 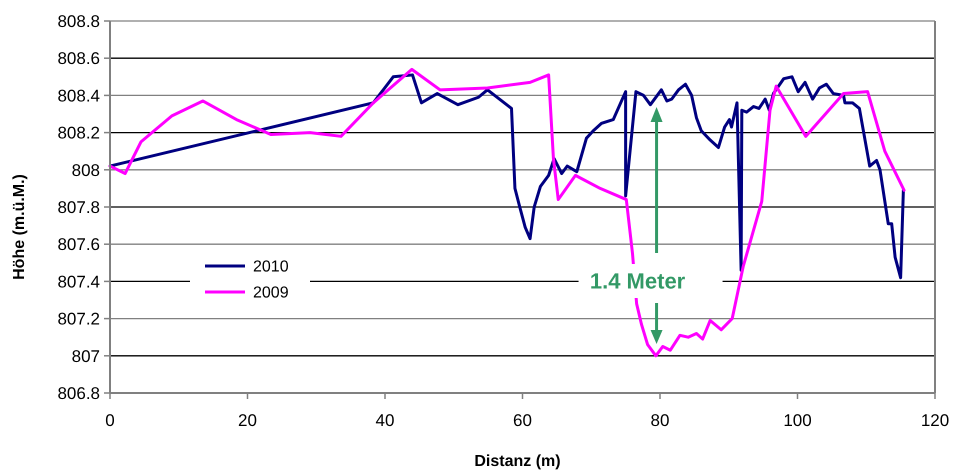 I want to click on y-tick-label: 808.8, so click(x=78, y=21).